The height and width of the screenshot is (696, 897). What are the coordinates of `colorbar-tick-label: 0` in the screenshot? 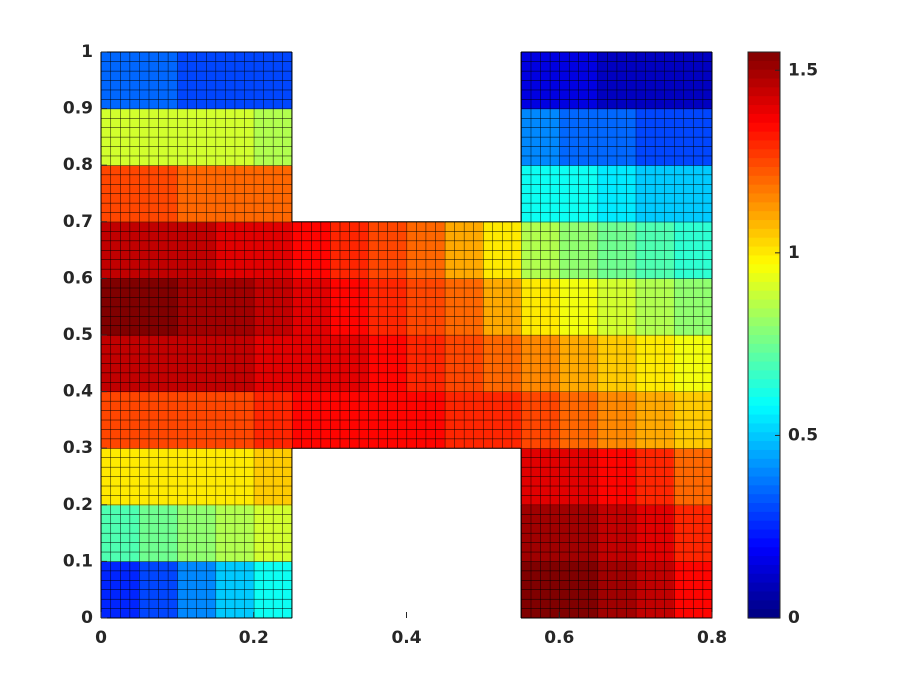 It's located at (794, 618).